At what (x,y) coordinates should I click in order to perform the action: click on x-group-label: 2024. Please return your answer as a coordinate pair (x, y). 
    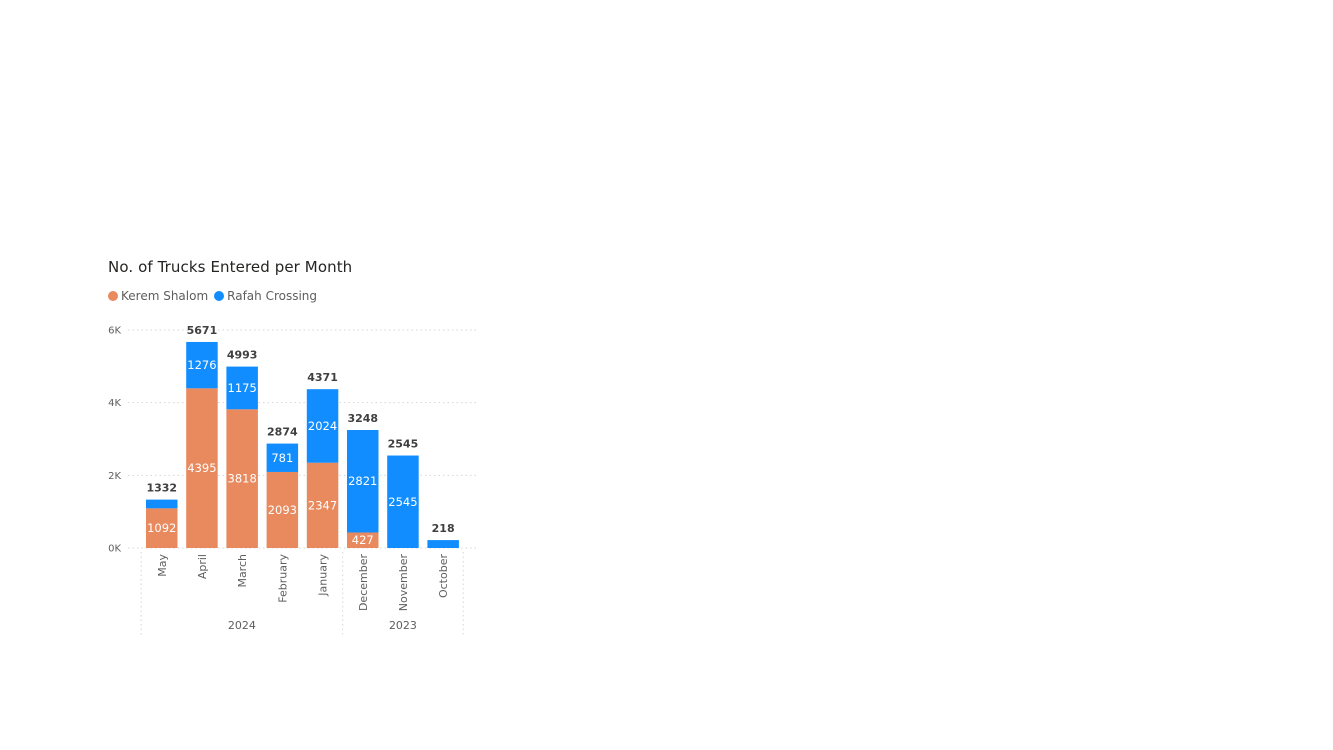
    Looking at the image, I should click on (242, 625).